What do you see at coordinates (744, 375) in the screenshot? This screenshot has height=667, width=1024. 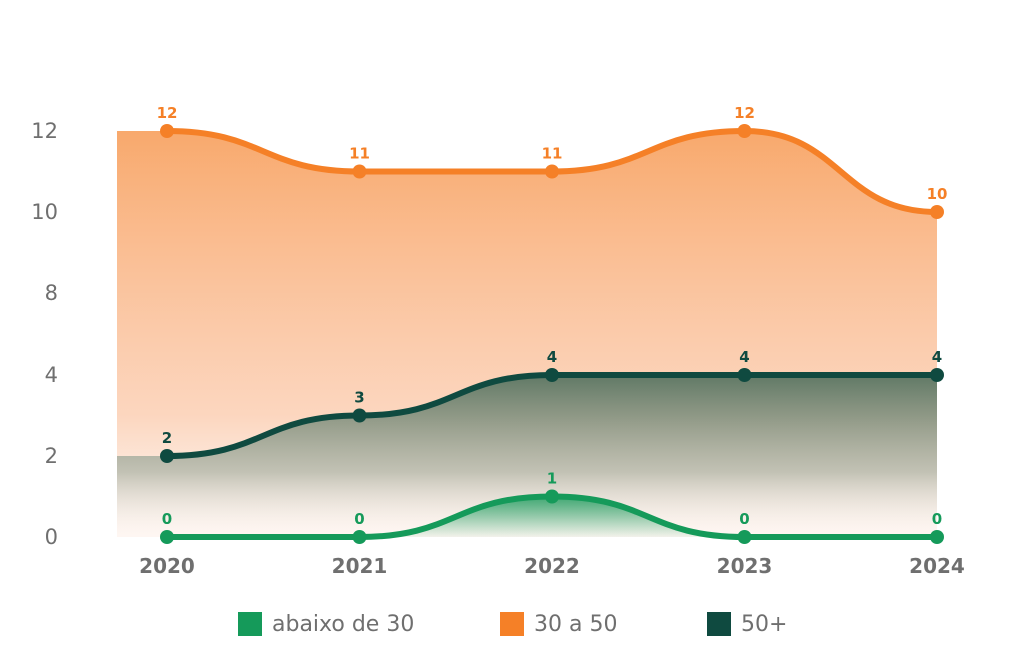 I see `point-50-plus-2023` at bounding box center [744, 375].